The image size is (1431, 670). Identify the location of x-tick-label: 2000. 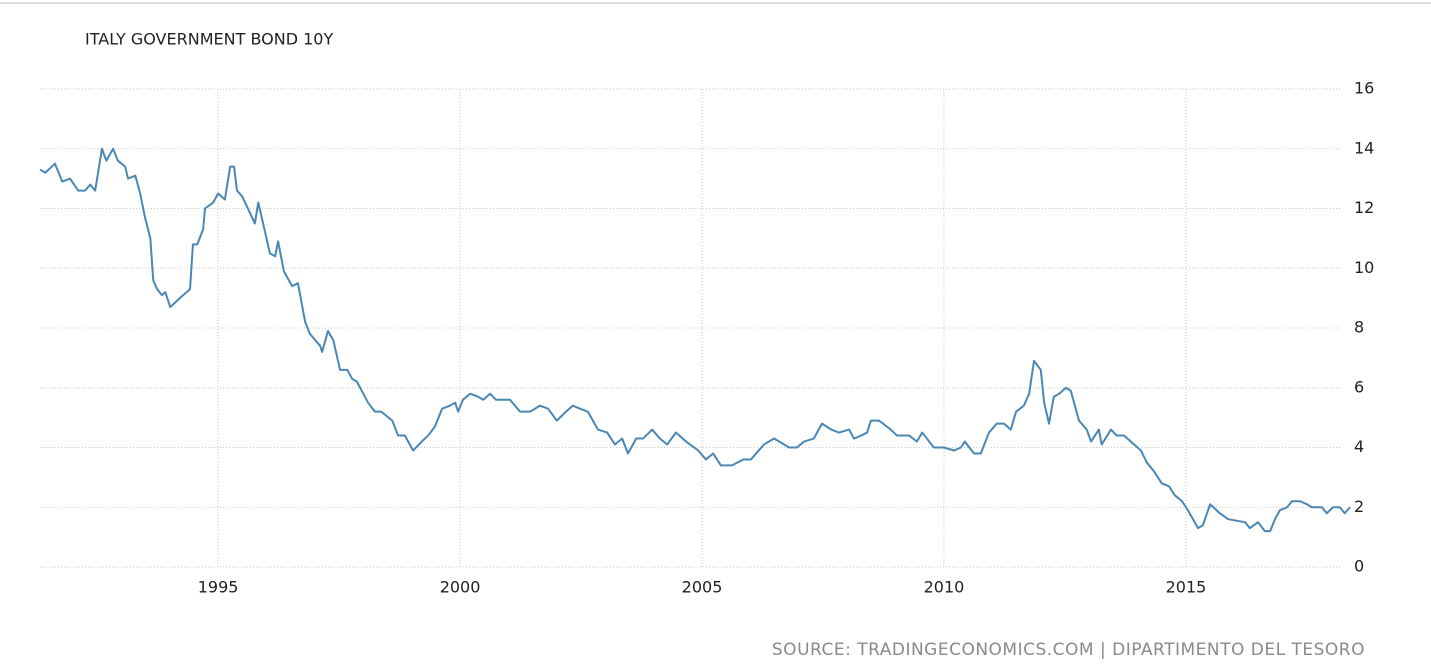
(460, 587).